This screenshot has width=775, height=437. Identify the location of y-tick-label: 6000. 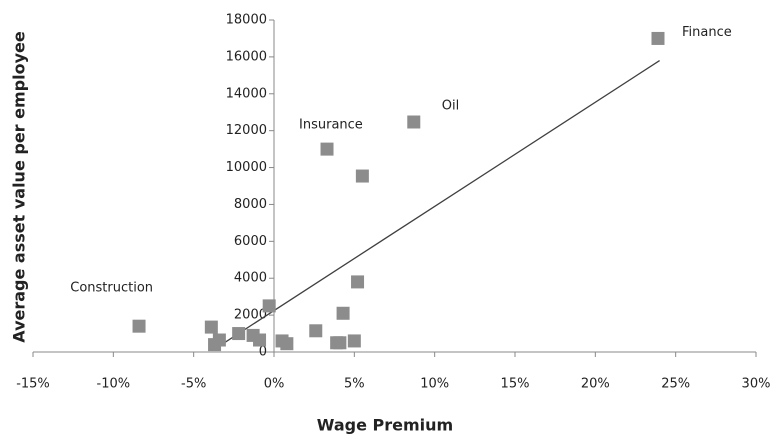
(250, 241).